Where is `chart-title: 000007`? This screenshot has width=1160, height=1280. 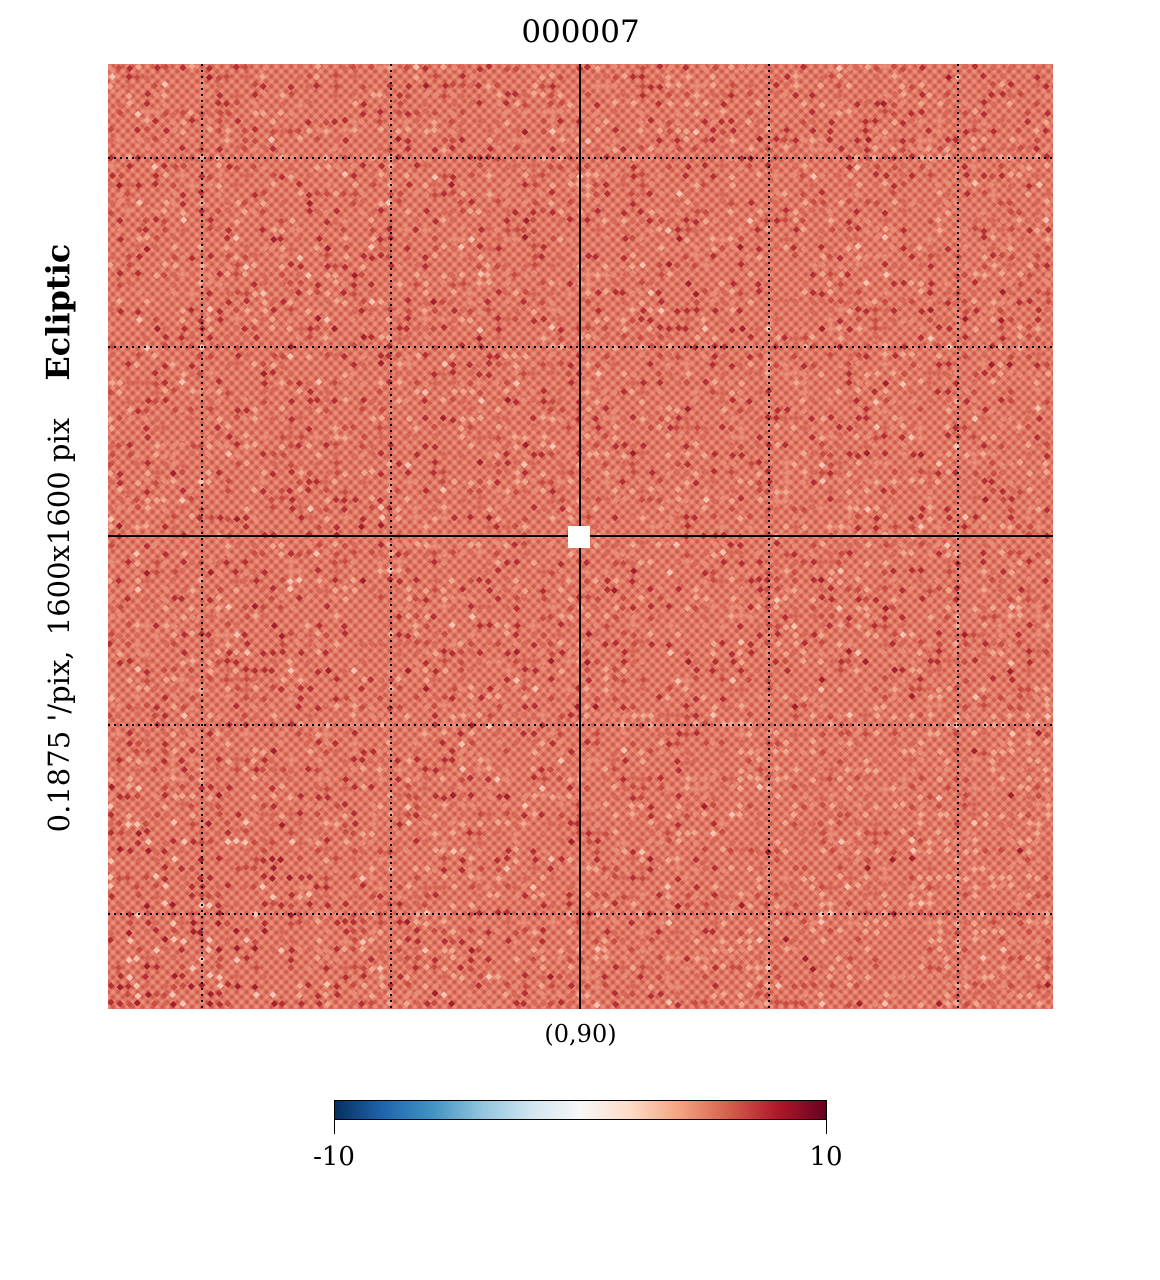 chart-title: 000007 is located at coordinates (580, 32).